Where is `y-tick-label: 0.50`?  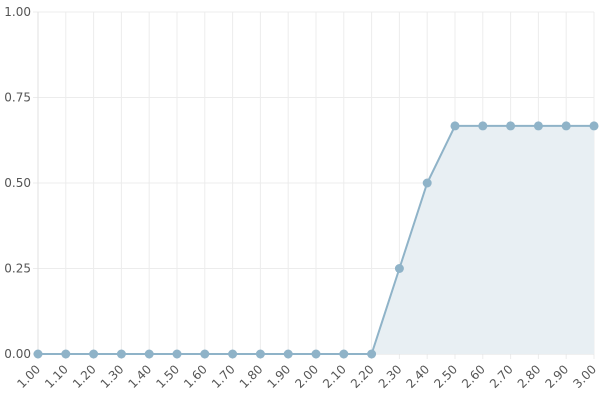
y-tick-label: 0.50 is located at coordinates (17, 183).